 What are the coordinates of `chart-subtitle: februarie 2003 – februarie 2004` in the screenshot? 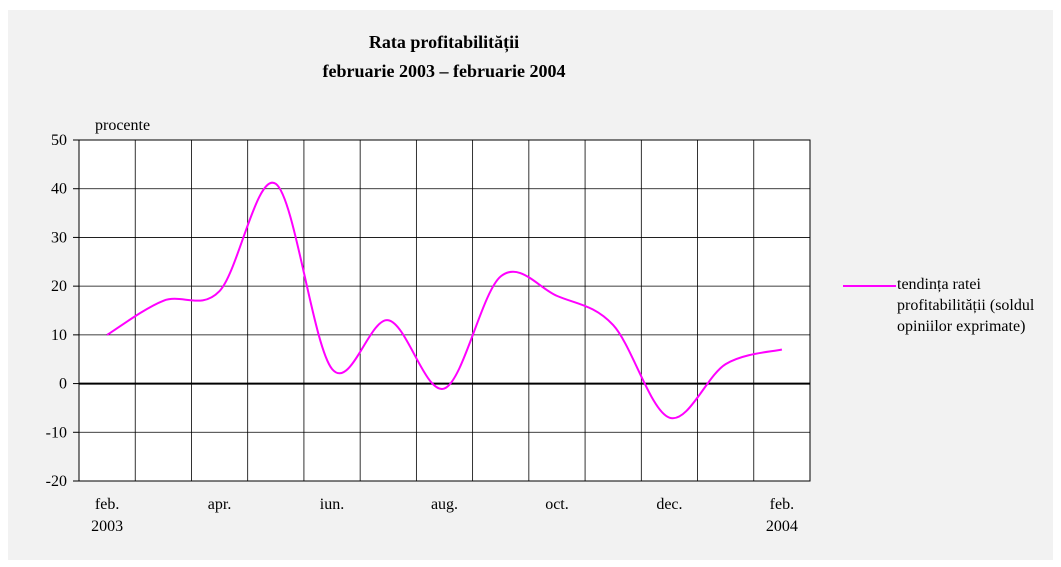 It's located at (444, 71).